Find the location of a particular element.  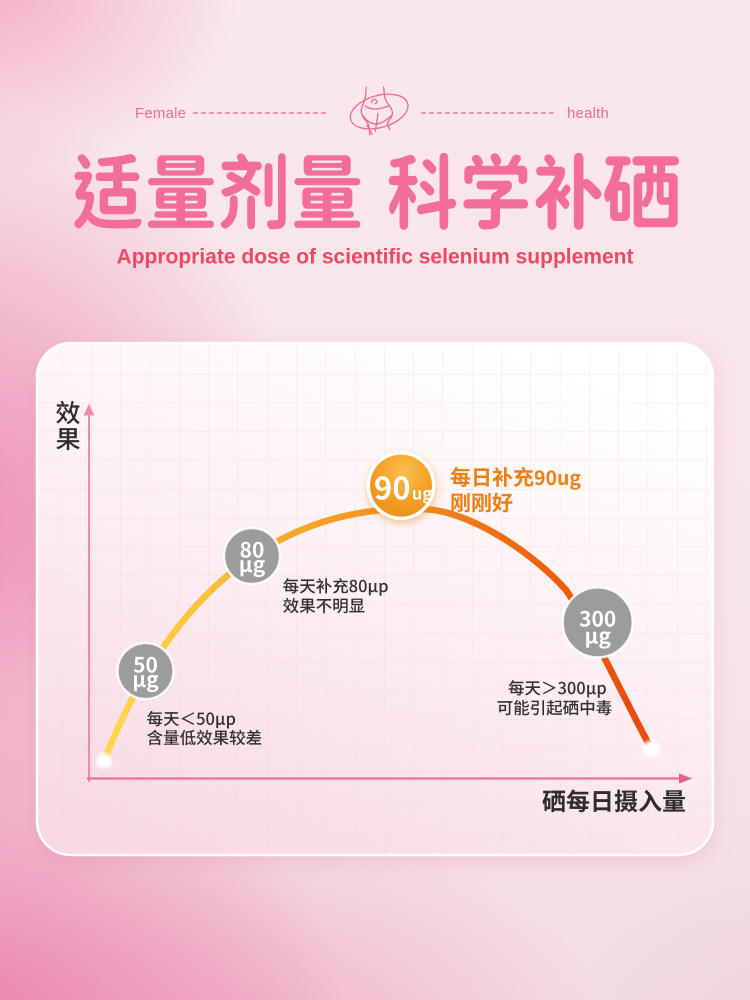

svg-text: Female is located at coordinates (160, 113).